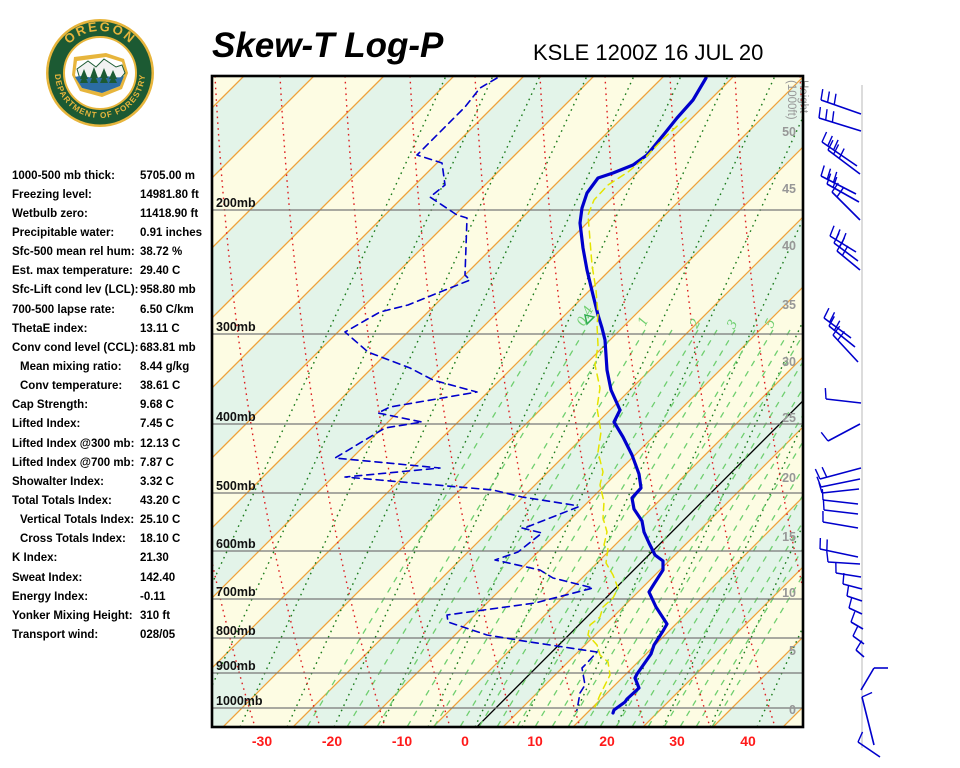 This screenshot has width=960, height=768. Describe the element at coordinates (112, 328) in the screenshot. I see `stat-row: ThetaE index: 13.11 C` at that location.